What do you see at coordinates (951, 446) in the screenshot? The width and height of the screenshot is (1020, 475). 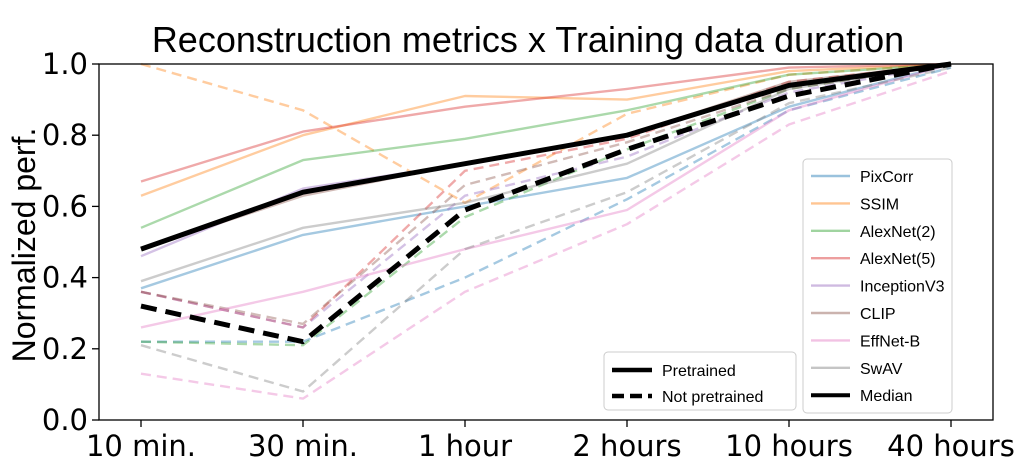 I see `x-tick-label: 40 hours` at bounding box center [951, 446].